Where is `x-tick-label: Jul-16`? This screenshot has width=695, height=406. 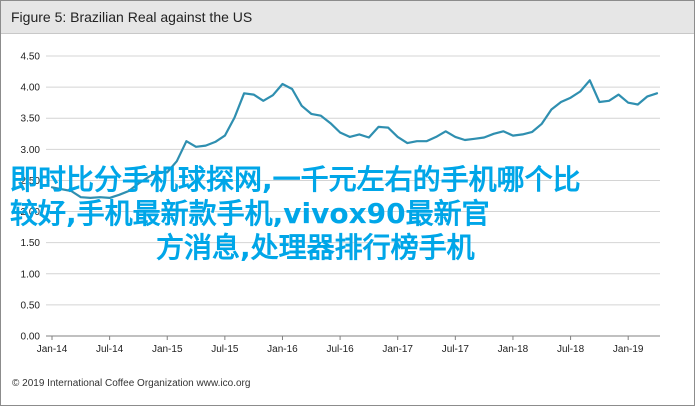
x-tick-label: Jul-16 is located at coordinates (340, 349).